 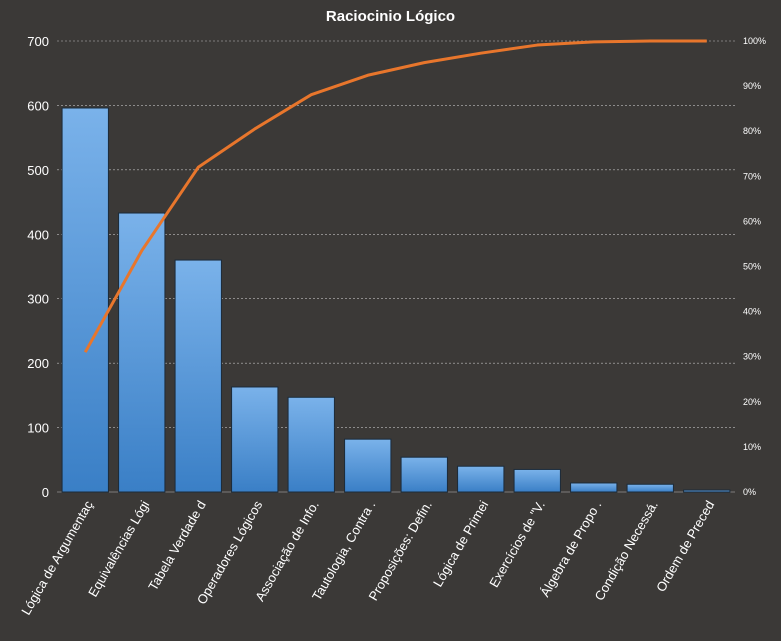 I want to click on y2-tick-label: 20%, so click(x=752, y=402).